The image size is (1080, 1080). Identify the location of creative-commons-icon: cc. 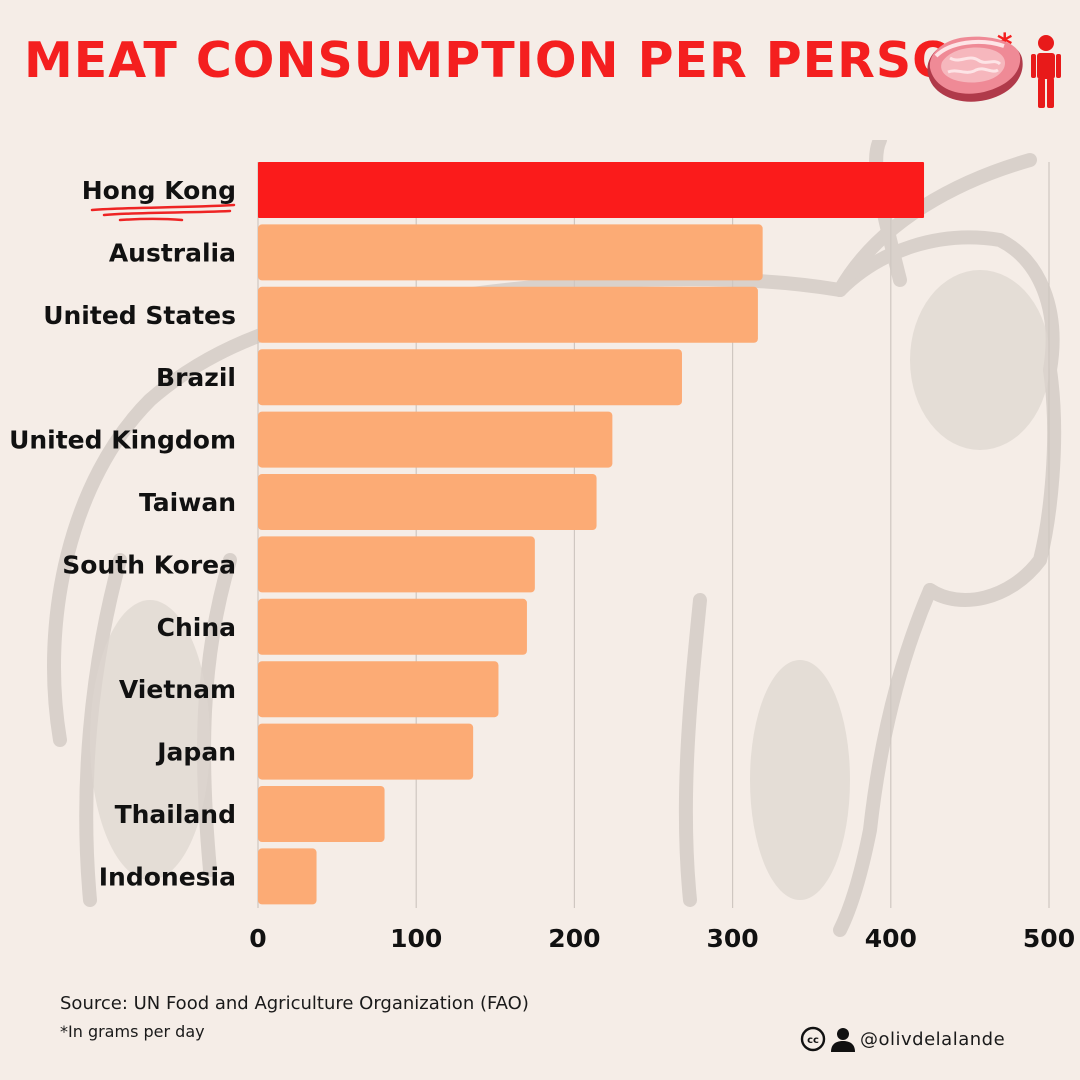
(813, 1039).